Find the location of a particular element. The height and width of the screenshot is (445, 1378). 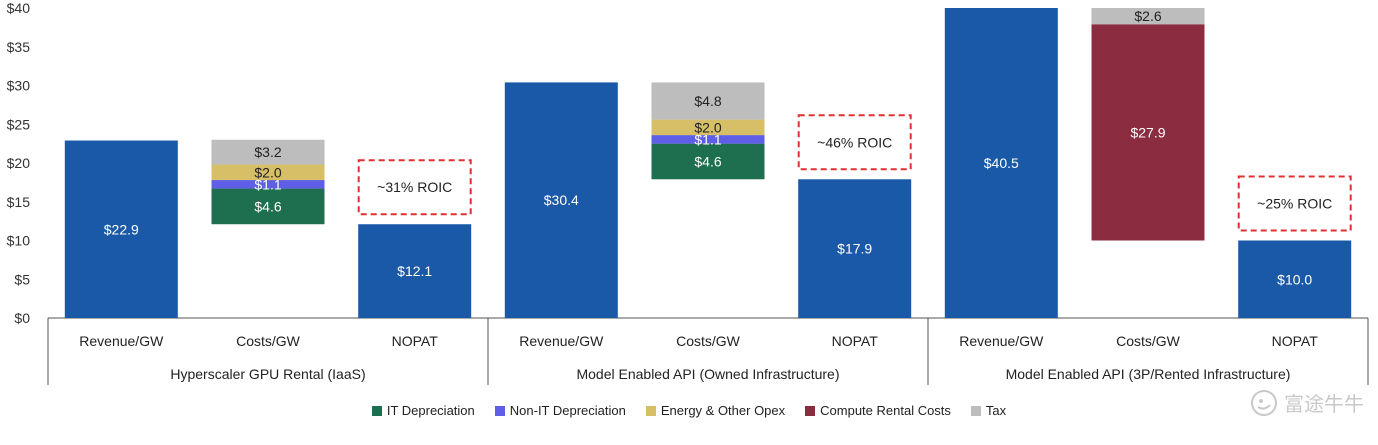

y-tick-label: $10 is located at coordinates (19, 241).